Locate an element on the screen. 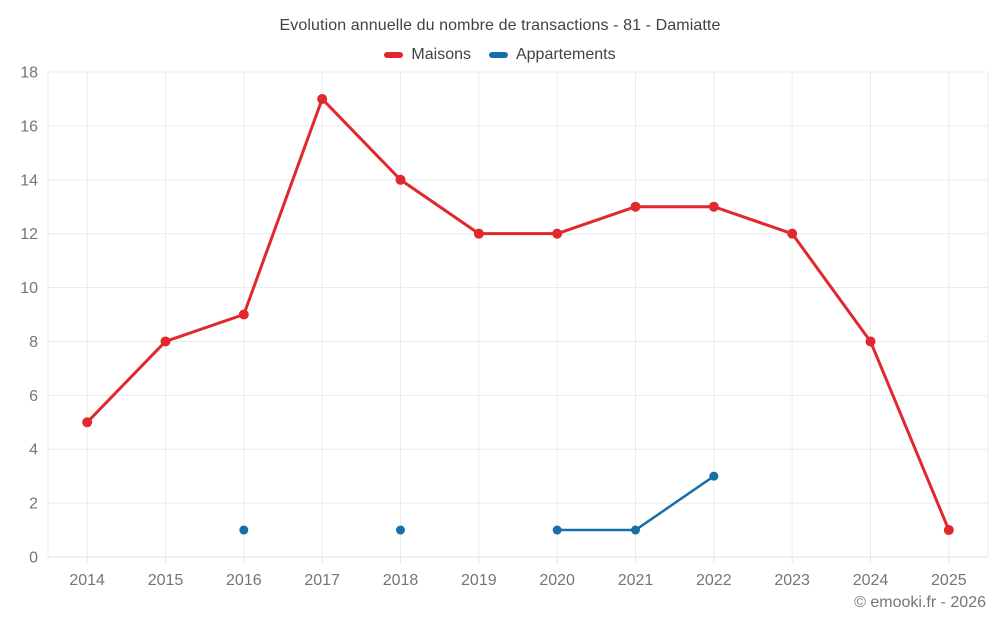  data-point-maisons-2019 is located at coordinates (478, 233).